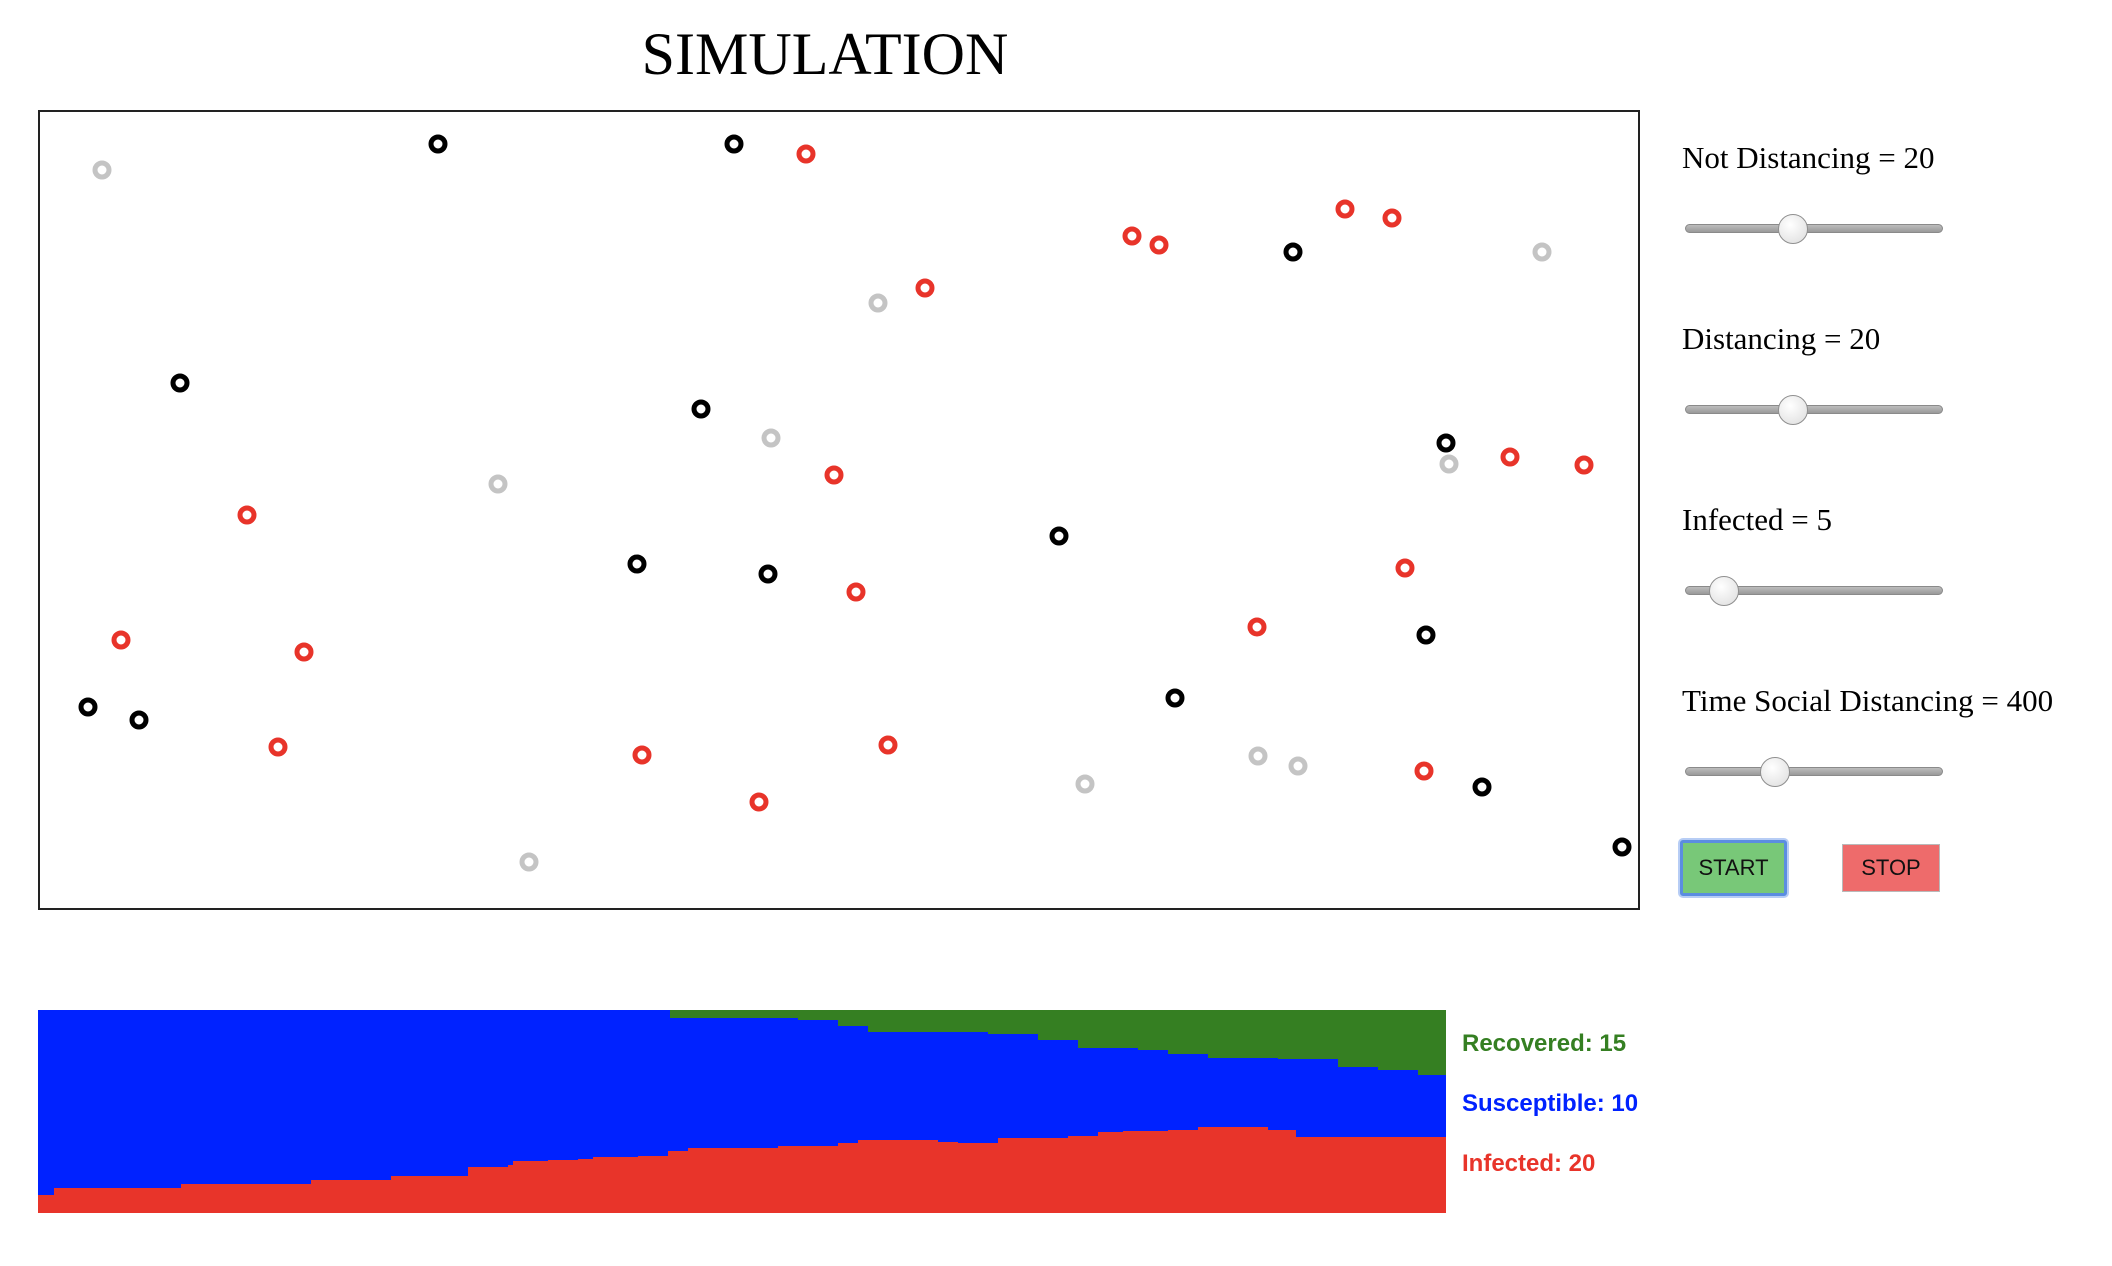 This screenshot has height=1266, width=2112. What do you see at coordinates (1733, 868) in the screenshot?
I see `start-button: START` at bounding box center [1733, 868].